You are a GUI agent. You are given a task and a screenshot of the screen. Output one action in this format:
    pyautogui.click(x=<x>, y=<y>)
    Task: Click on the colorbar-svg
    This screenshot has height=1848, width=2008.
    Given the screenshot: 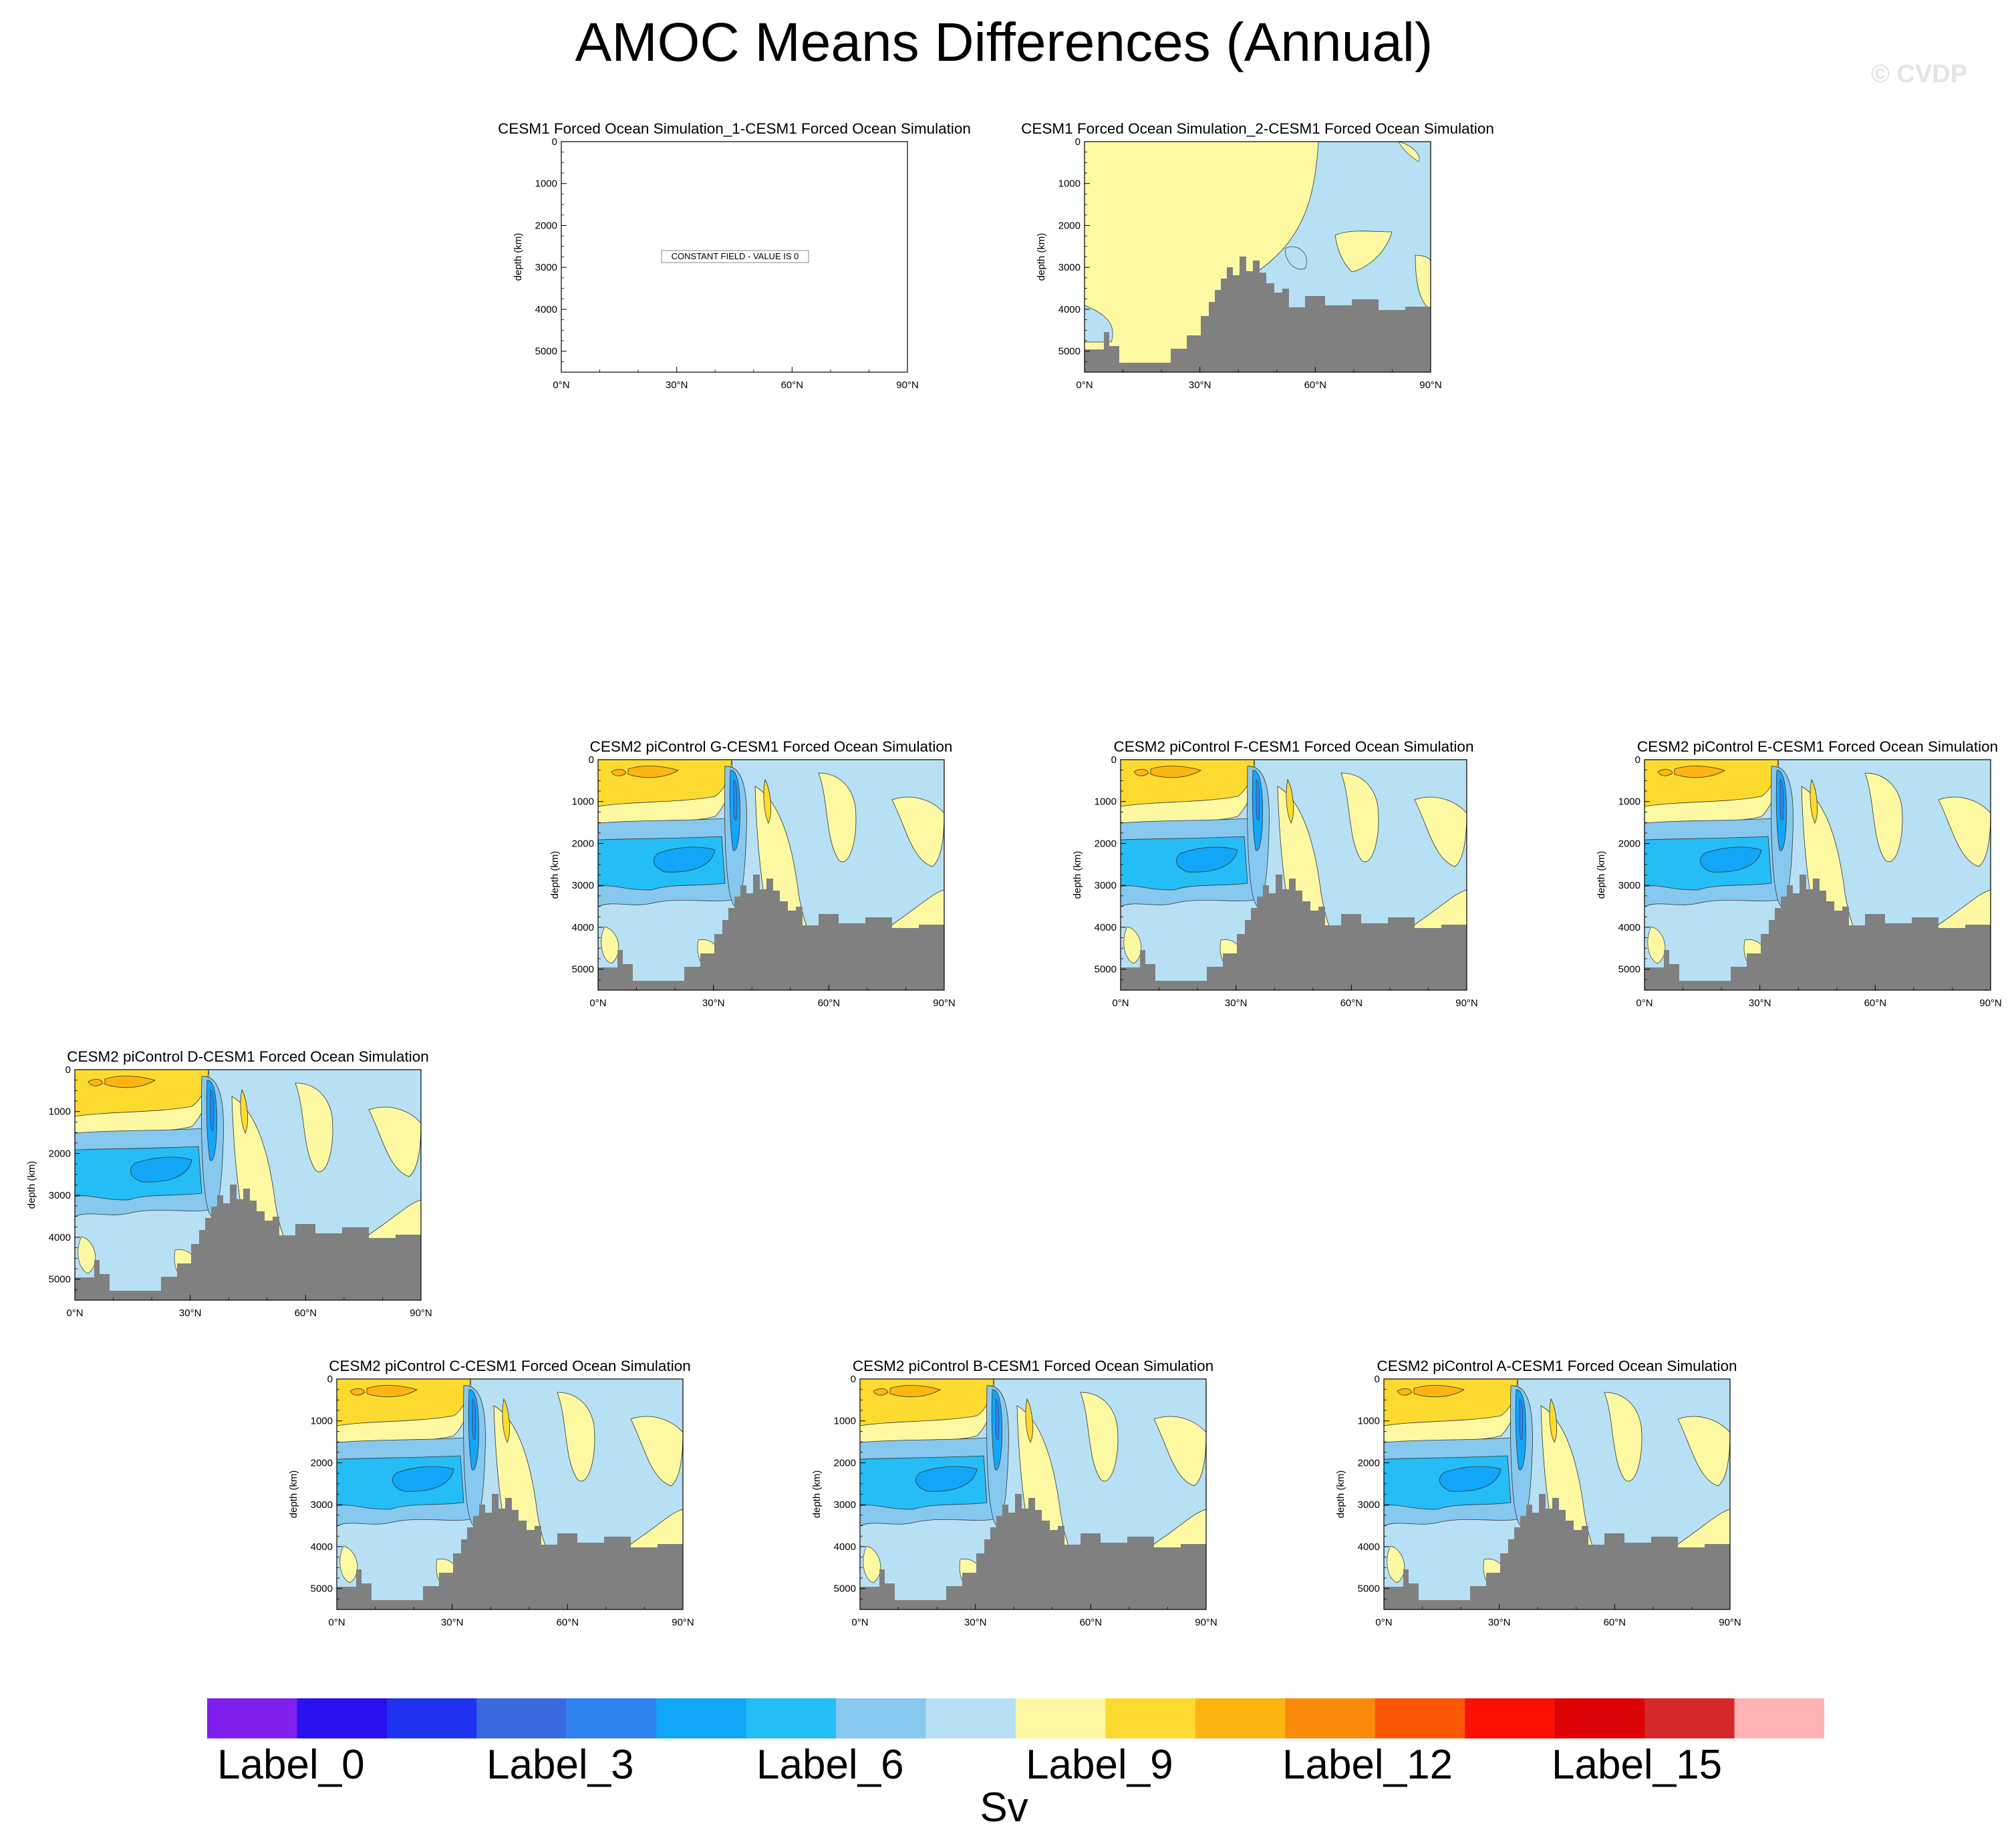 What is the action you would take?
    pyautogui.click(x=1016, y=1718)
    